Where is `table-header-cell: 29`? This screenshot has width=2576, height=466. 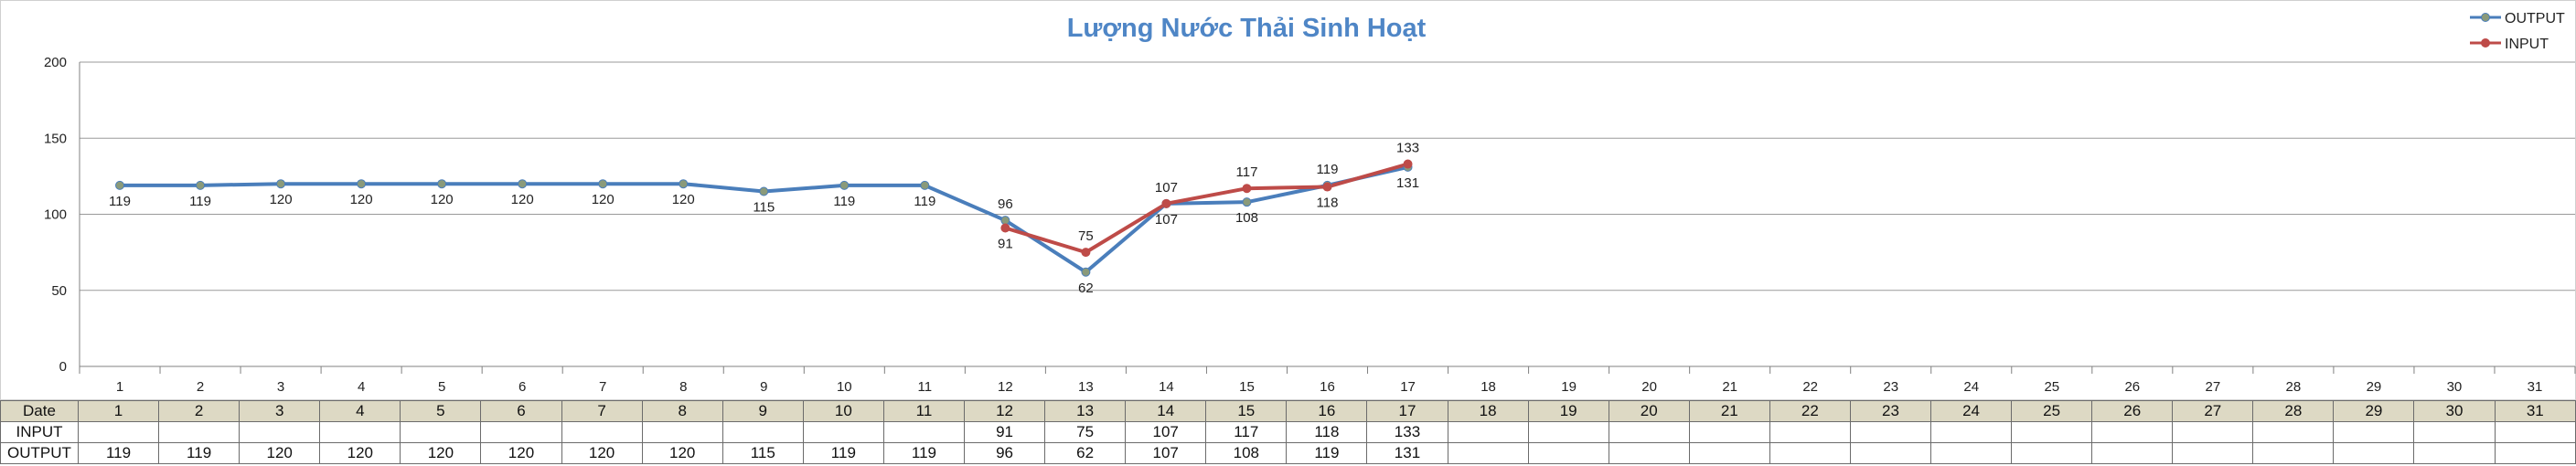 table-header-cell: 29 is located at coordinates (2374, 411).